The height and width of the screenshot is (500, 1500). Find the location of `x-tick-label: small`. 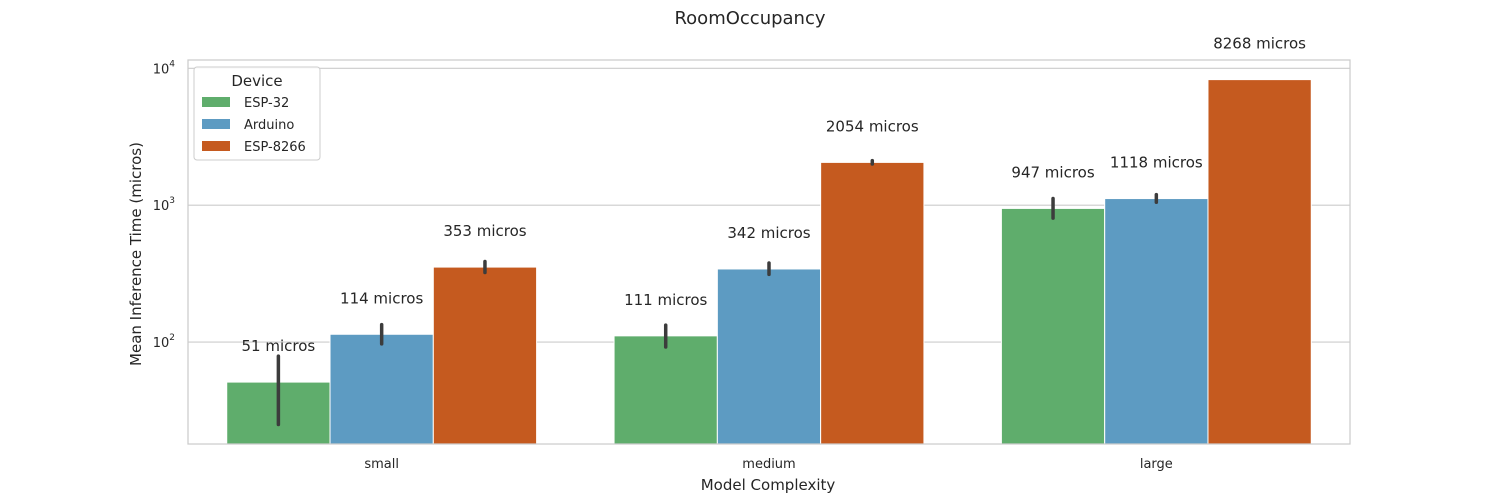

x-tick-label: small is located at coordinates (381, 464).